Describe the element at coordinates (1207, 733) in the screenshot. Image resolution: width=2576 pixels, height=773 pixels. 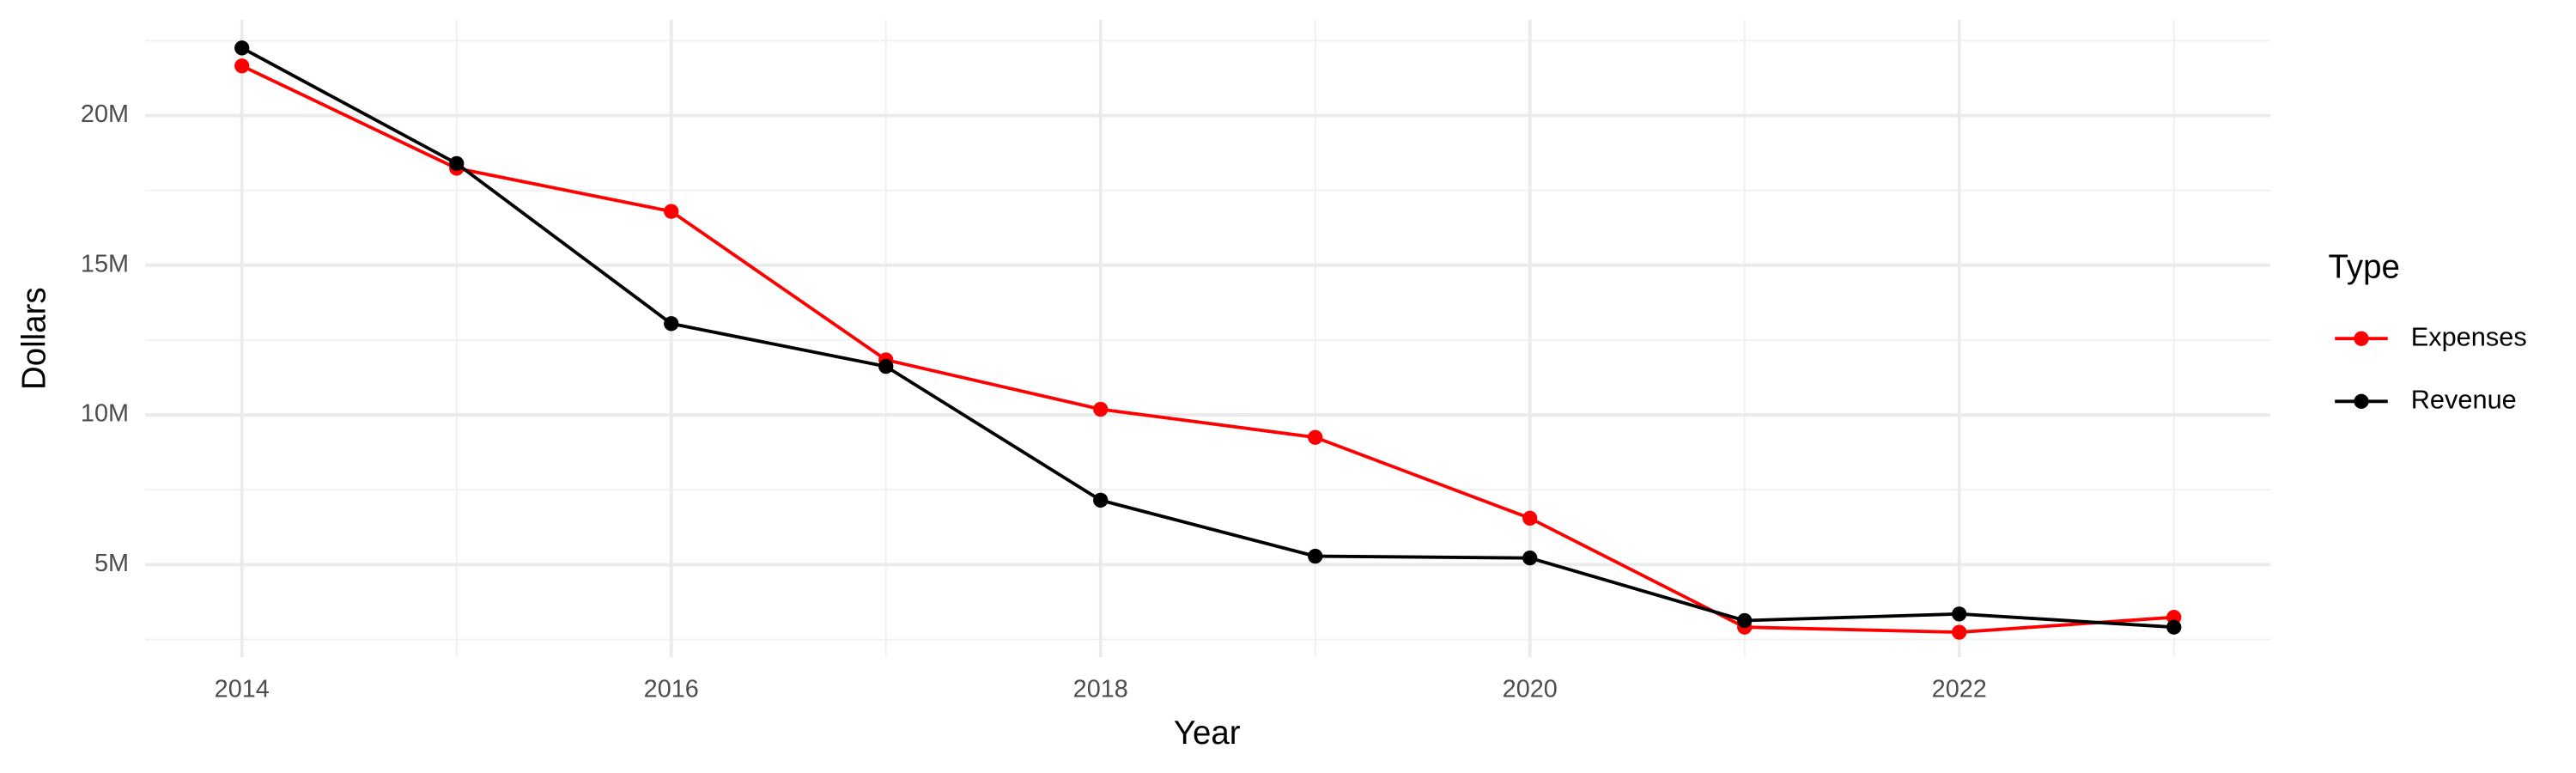
I see `x-axis-title: Year` at that location.